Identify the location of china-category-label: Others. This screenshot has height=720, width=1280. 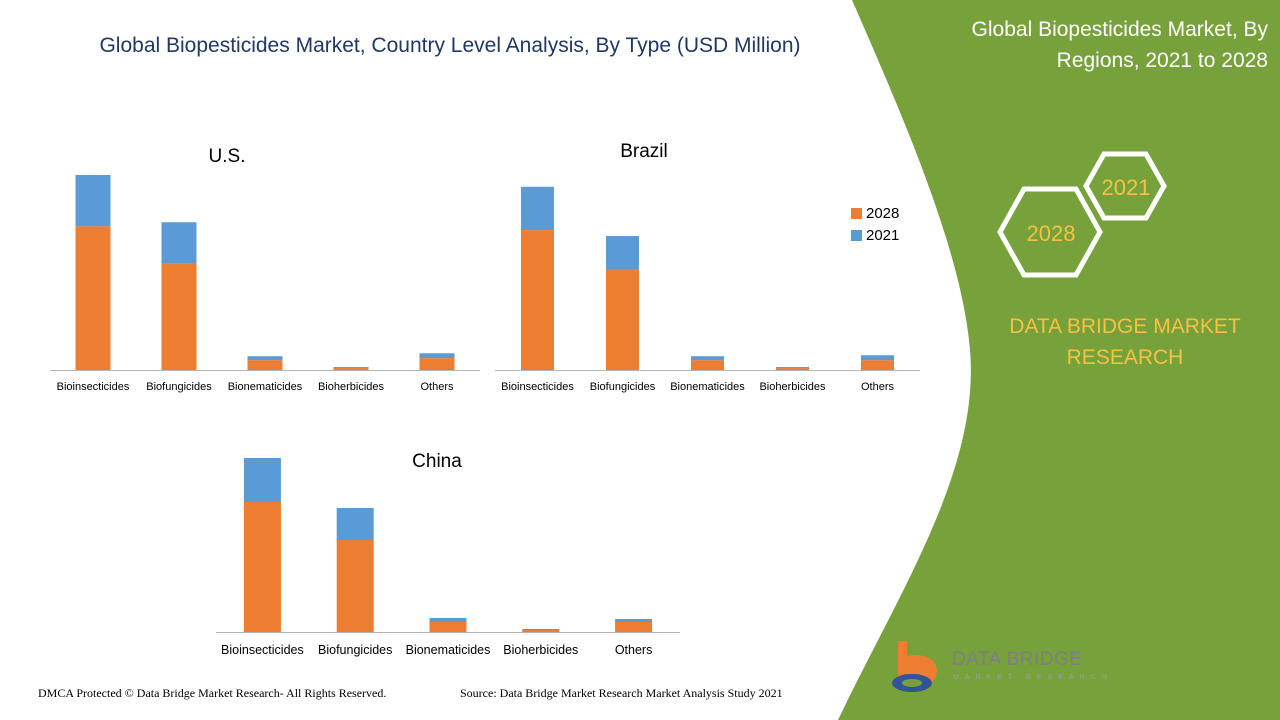
(634, 650).